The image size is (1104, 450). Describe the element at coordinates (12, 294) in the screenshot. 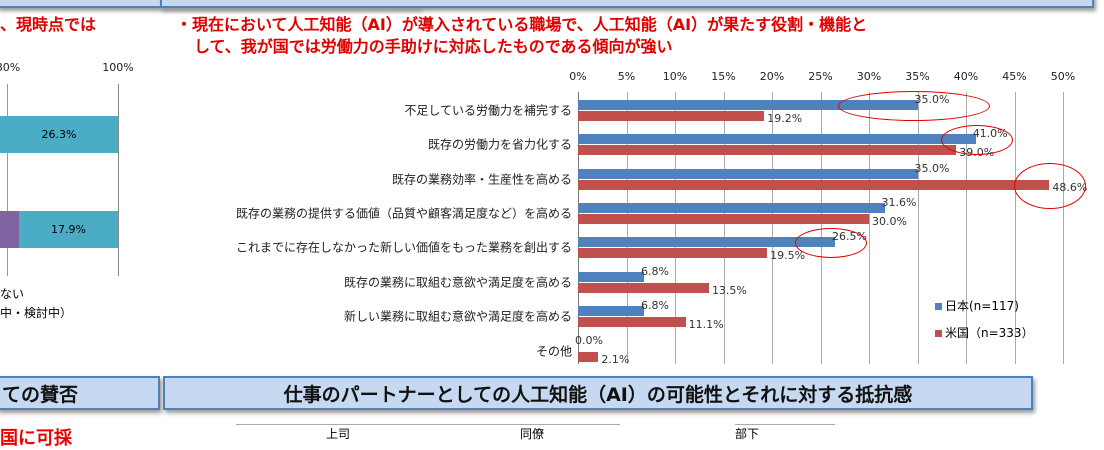

I see `left-legend-item: ない` at that location.